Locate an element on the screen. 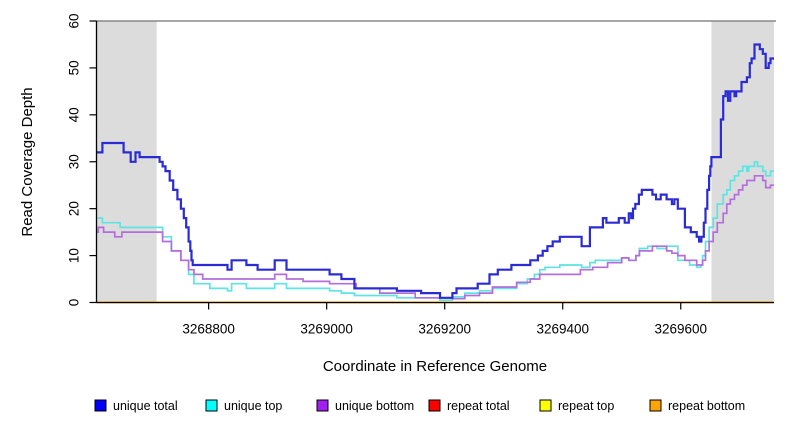 This screenshot has height=432, width=792. y-tick-label: 20 is located at coordinates (74, 208).